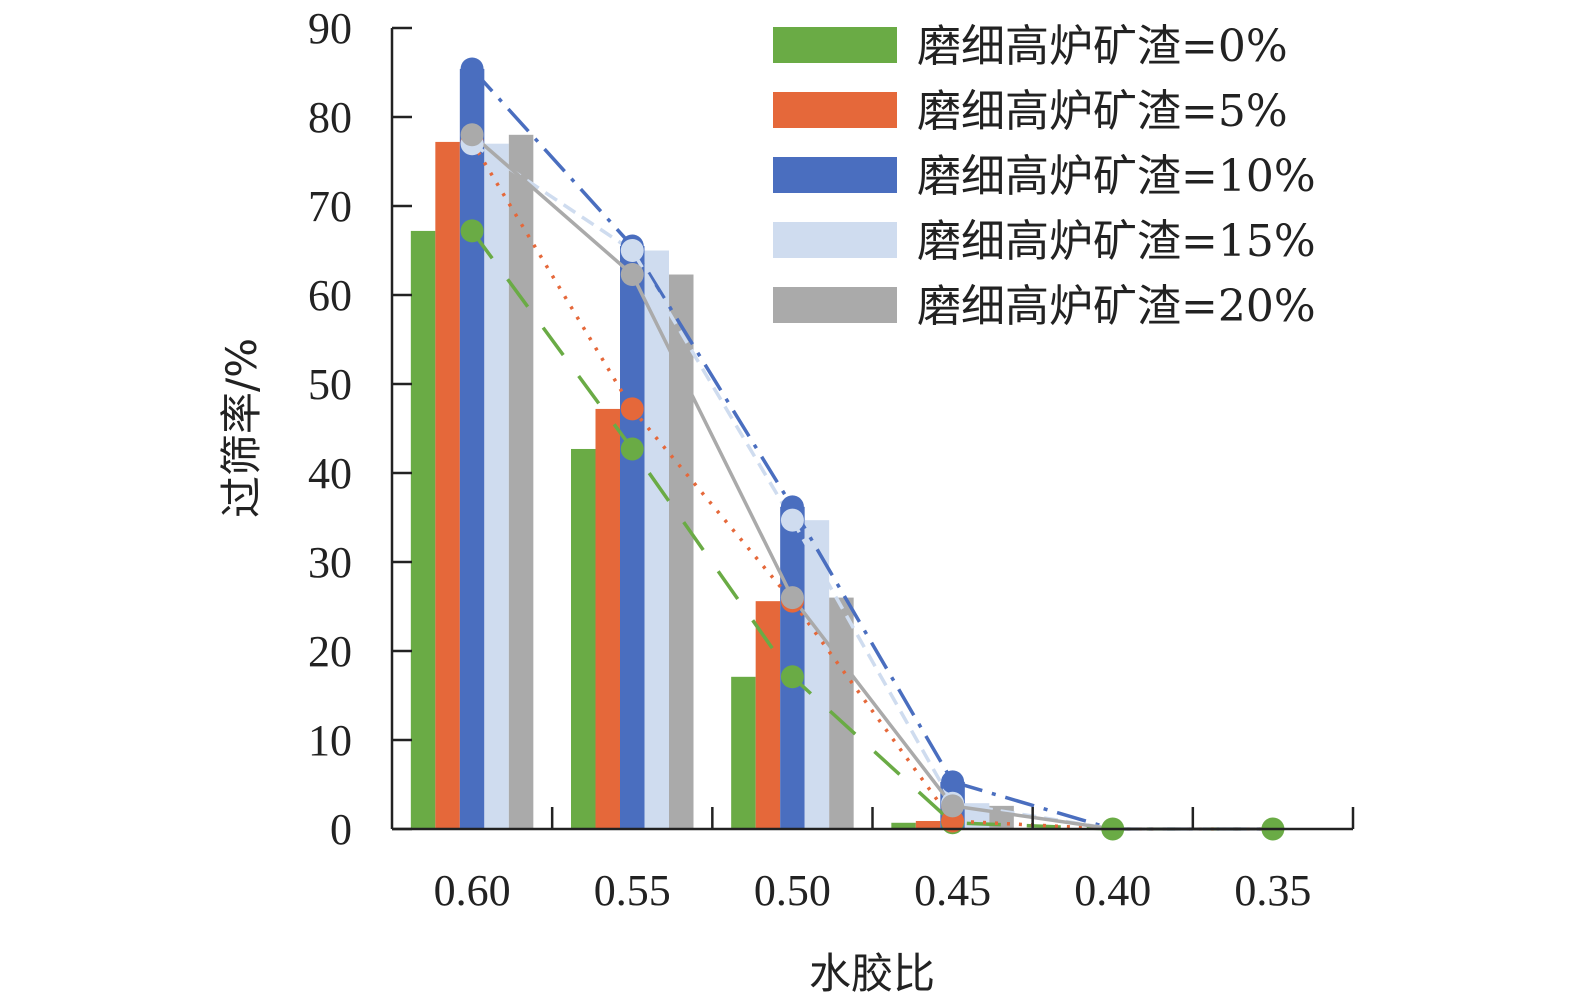 This screenshot has height=1004, width=1575. What do you see at coordinates (330, 295) in the screenshot?
I see `y-tick-label-60: 60` at bounding box center [330, 295].